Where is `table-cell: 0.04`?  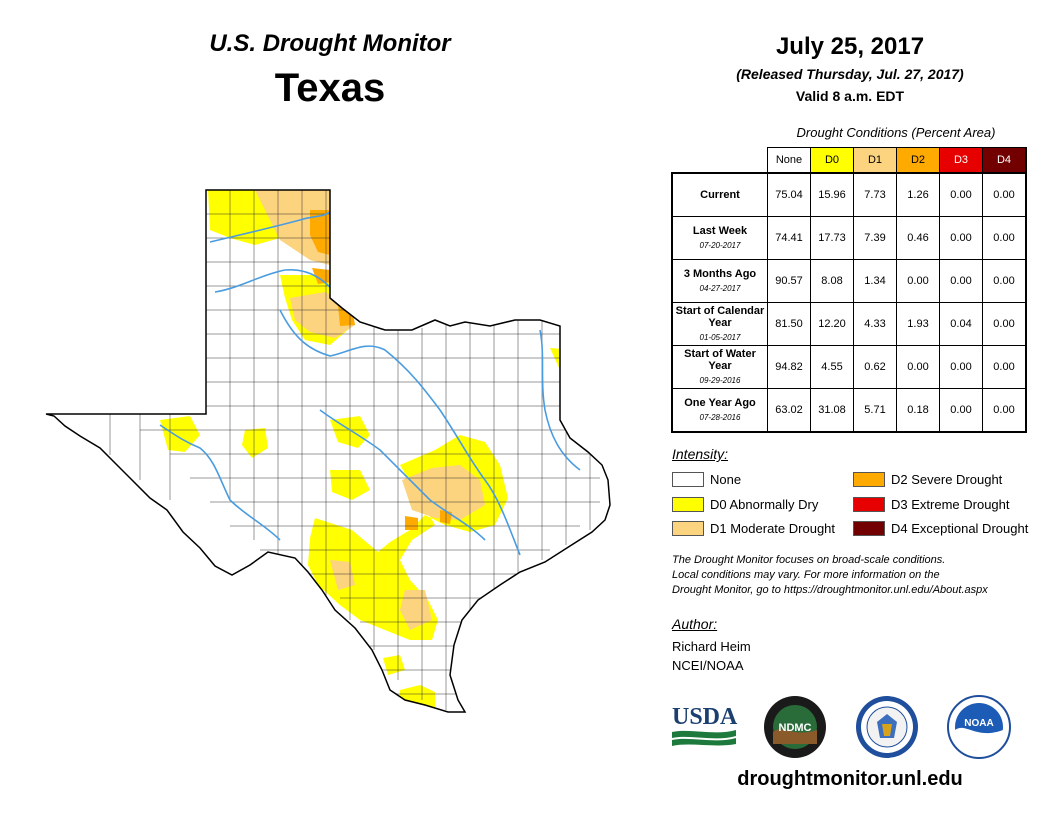 table-cell: 0.04 is located at coordinates (961, 324).